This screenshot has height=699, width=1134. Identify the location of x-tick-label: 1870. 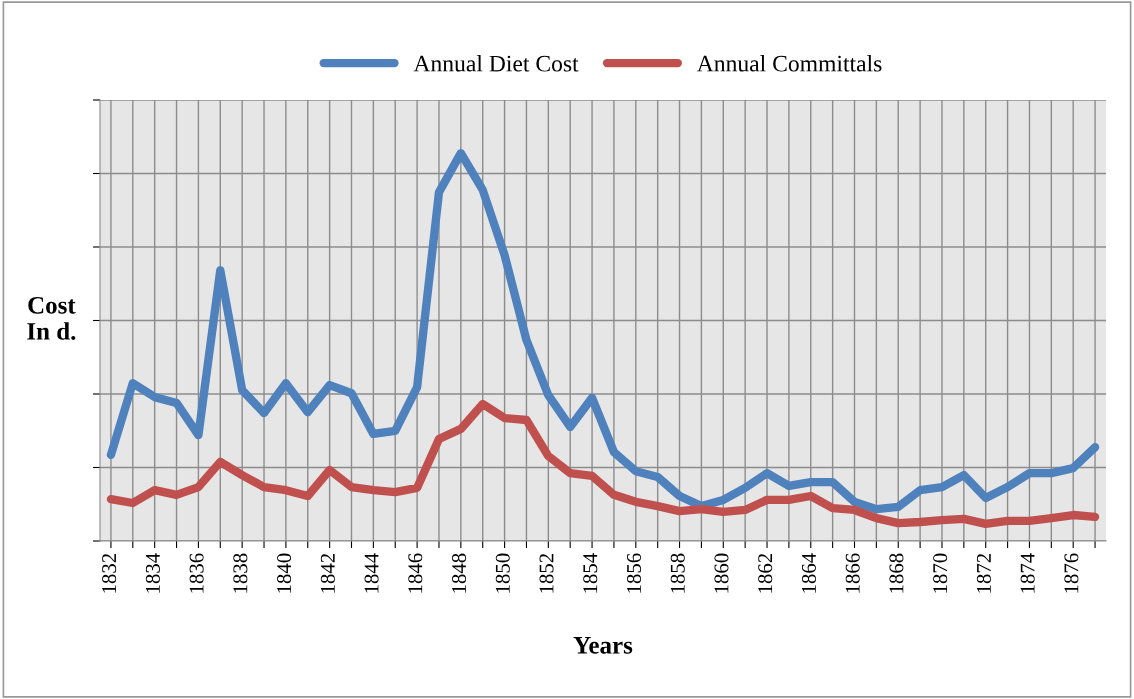
(940, 573).